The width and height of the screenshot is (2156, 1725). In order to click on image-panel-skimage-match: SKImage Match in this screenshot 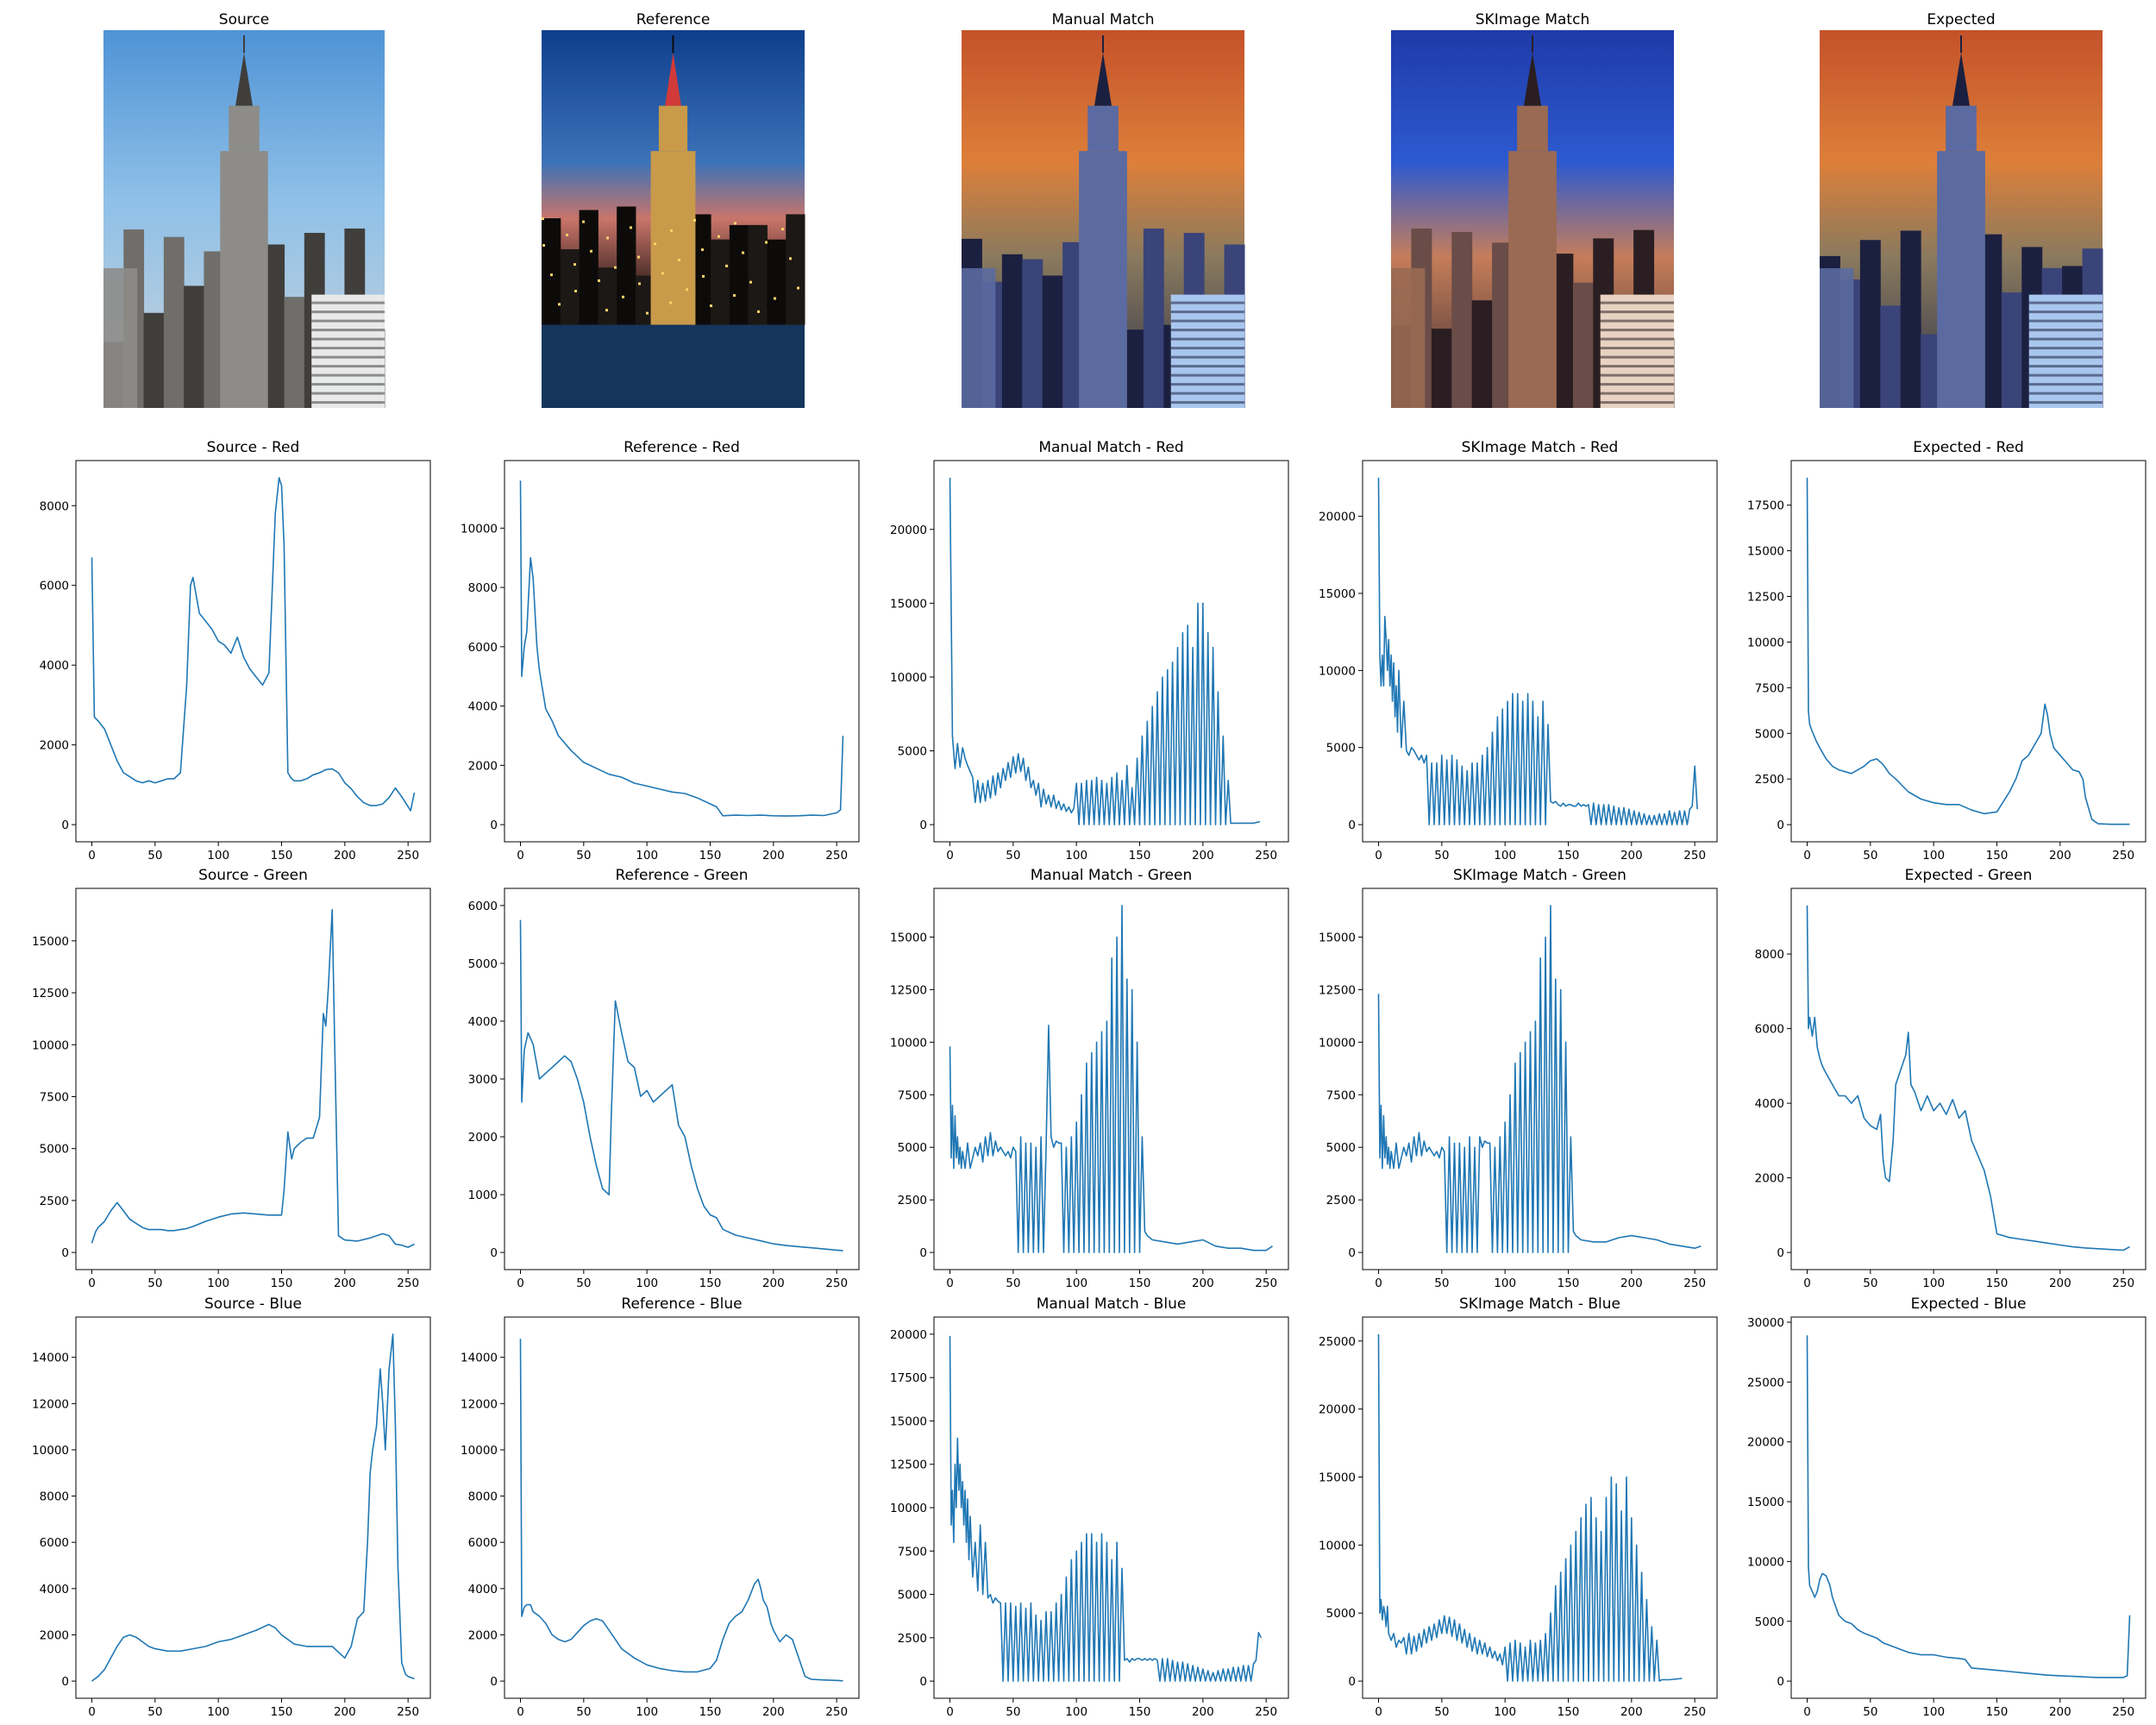, I will do `click(1533, 210)`.